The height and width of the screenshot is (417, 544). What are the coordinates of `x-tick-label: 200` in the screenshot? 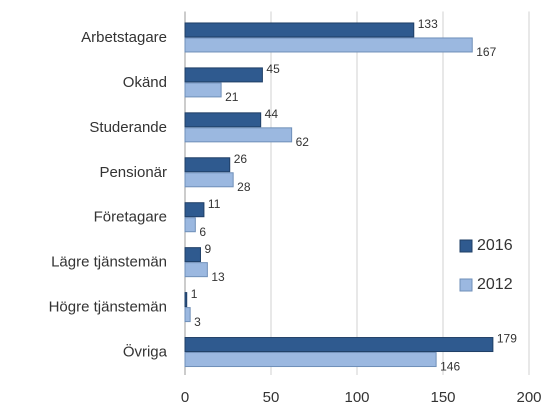 It's located at (528, 397).